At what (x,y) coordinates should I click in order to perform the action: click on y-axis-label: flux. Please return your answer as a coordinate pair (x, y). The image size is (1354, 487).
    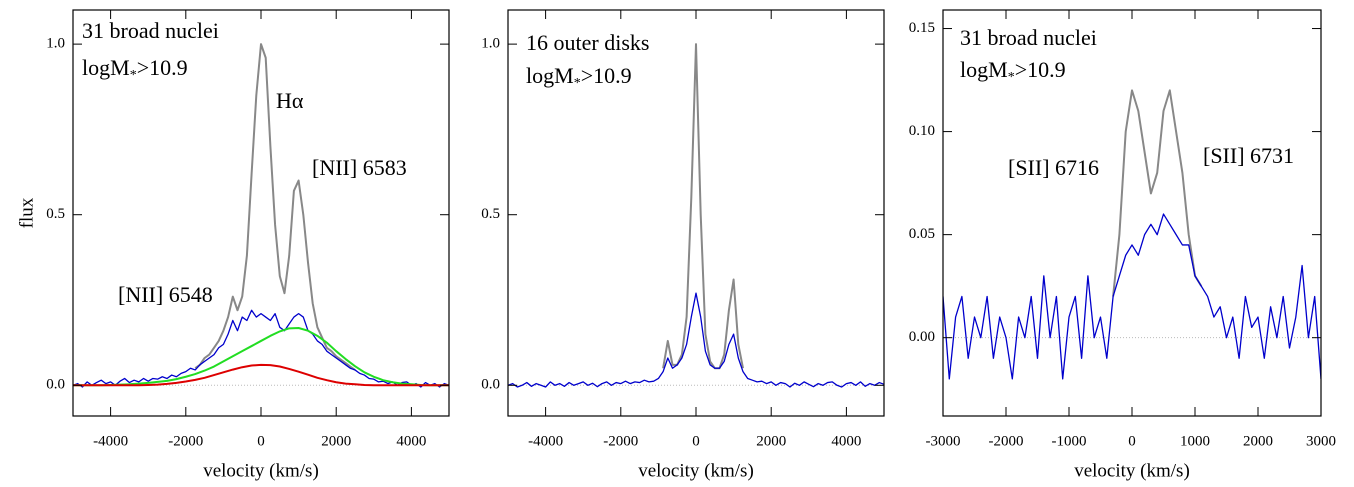
    Looking at the image, I should click on (26, 212).